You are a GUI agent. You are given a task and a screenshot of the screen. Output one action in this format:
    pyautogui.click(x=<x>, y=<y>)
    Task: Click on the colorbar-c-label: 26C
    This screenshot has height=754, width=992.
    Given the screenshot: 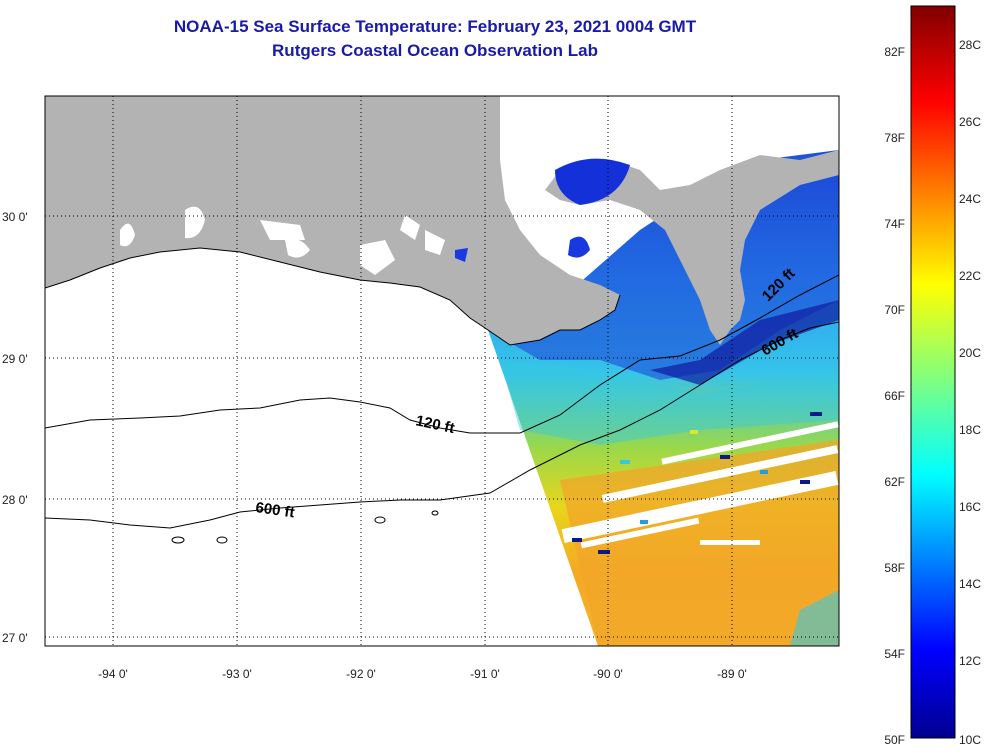 What is the action you would take?
    pyautogui.click(x=970, y=122)
    